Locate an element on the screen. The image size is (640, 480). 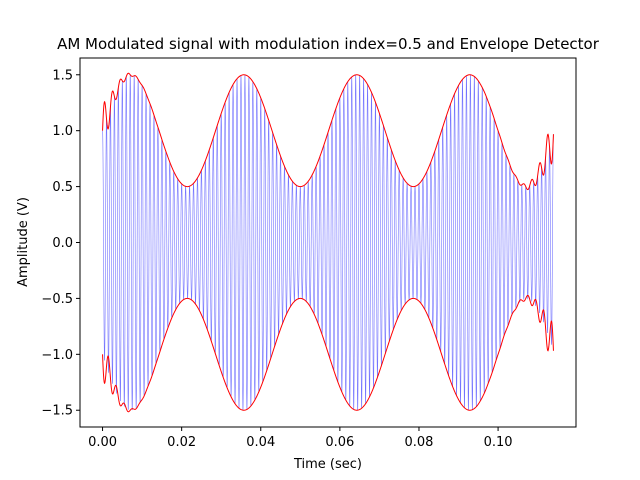
x-tick-label: 0.10 is located at coordinates (498, 442).